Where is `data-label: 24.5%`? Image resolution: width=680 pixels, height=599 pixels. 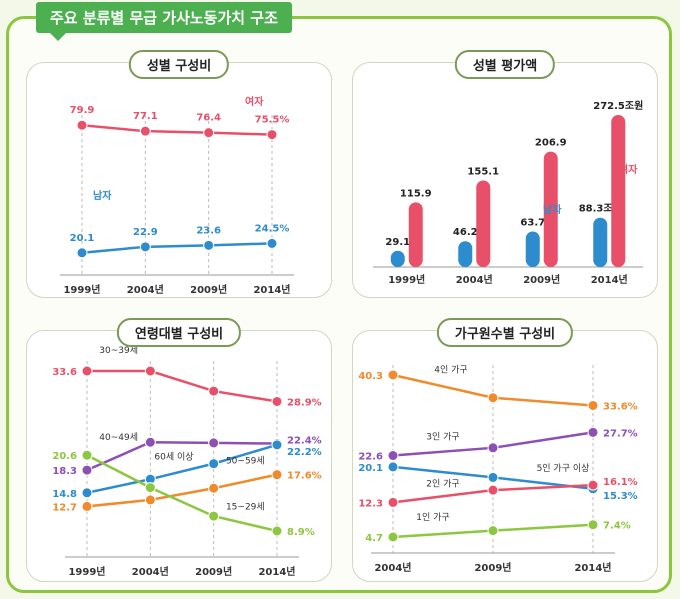
data-label: 24.5% is located at coordinates (272, 228).